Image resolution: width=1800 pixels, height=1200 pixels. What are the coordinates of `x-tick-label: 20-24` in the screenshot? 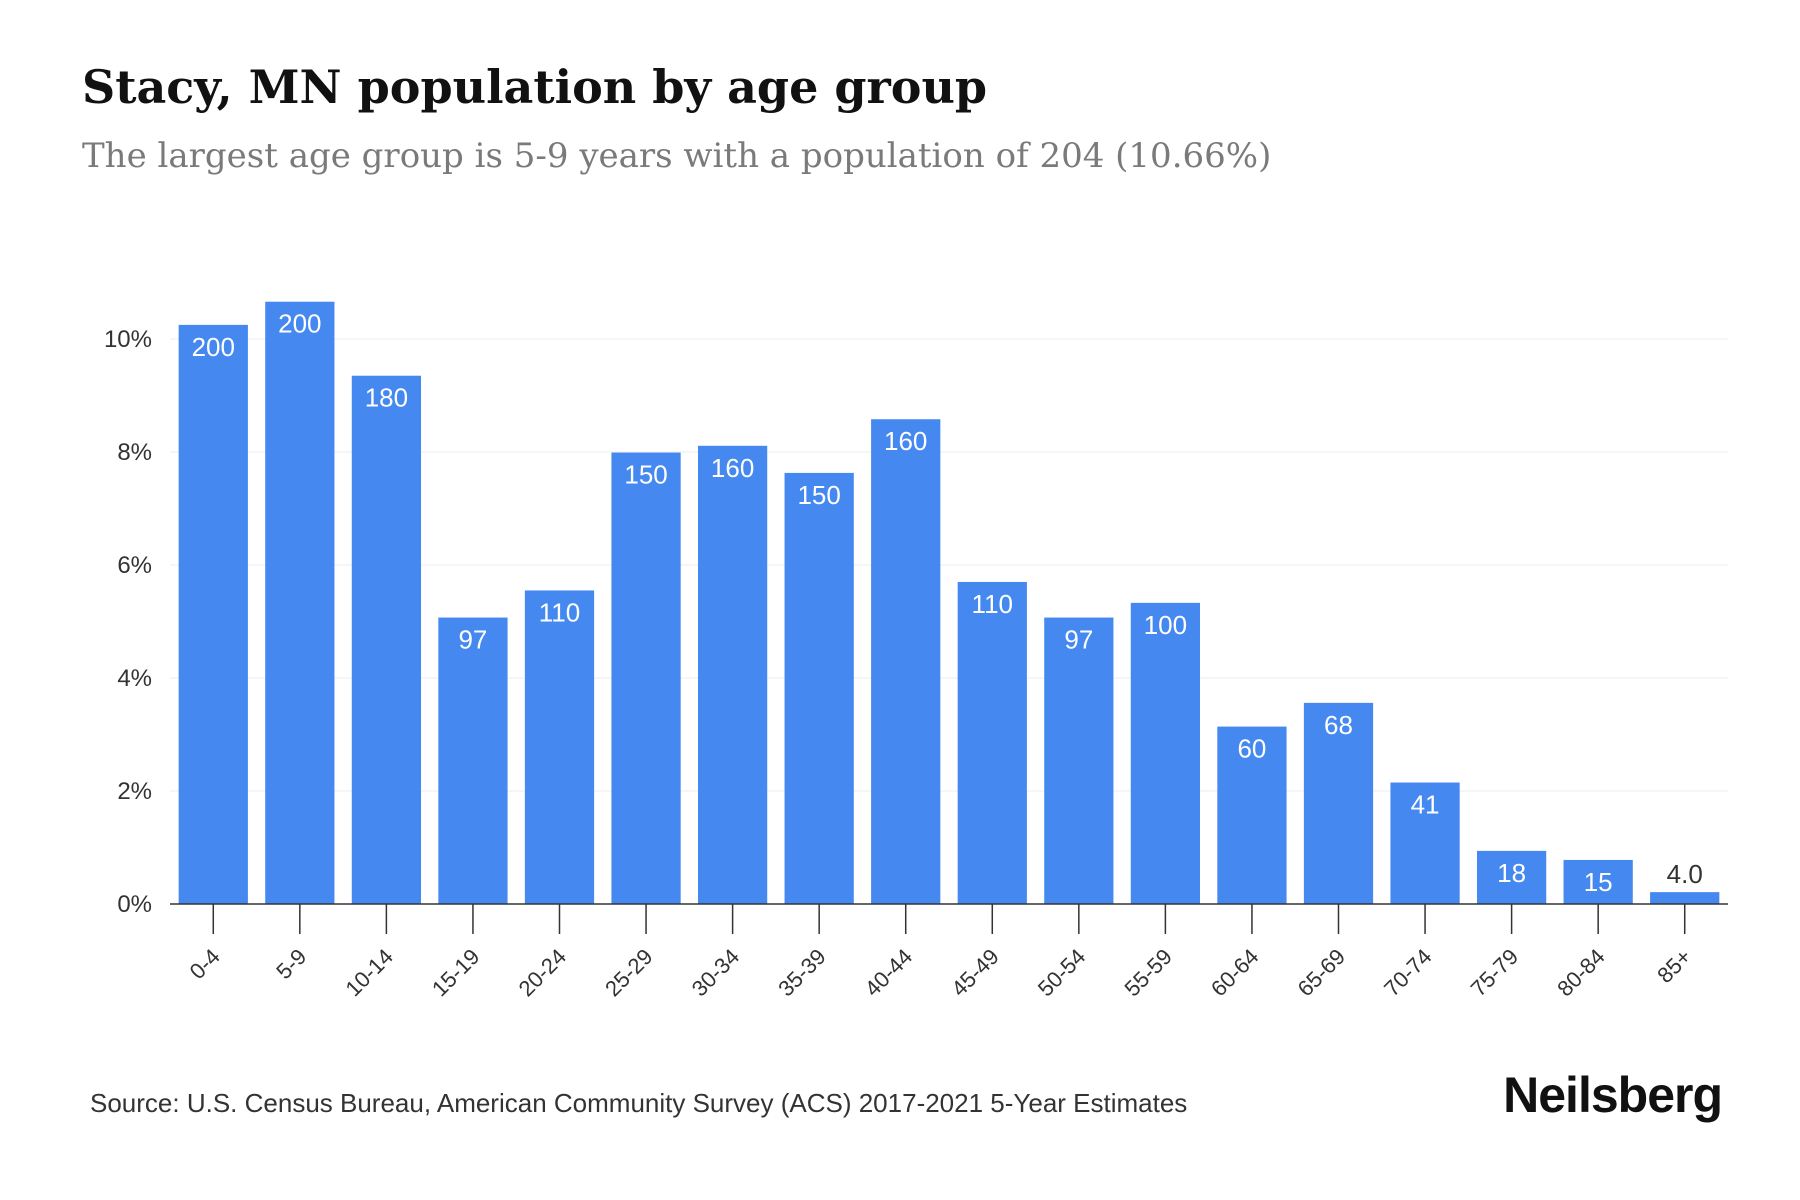 It's located at (542, 972).